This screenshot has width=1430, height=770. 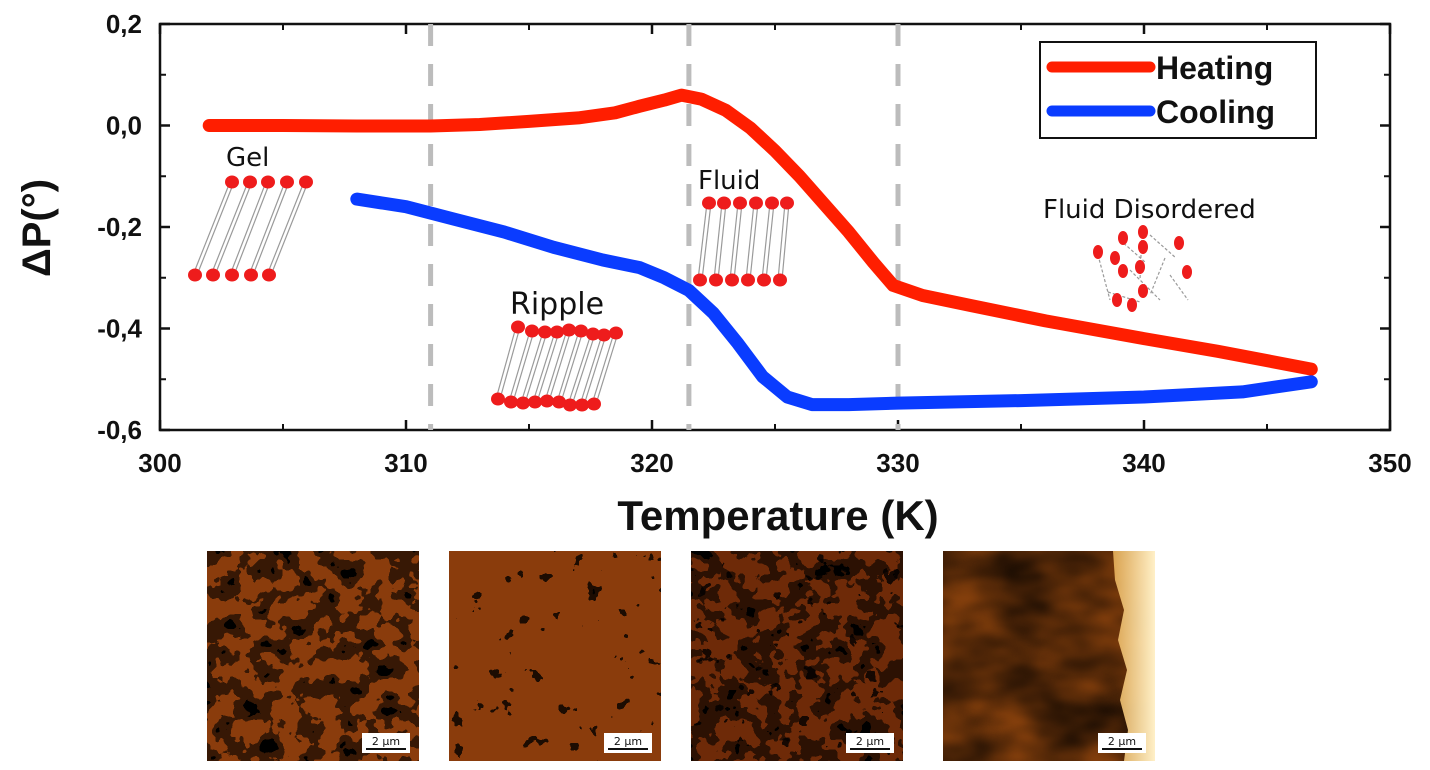 What do you see at coordinates (1389, 463) in the screenshot?
I see `x-tick-label: 350` at bounding box center [1389, 463].